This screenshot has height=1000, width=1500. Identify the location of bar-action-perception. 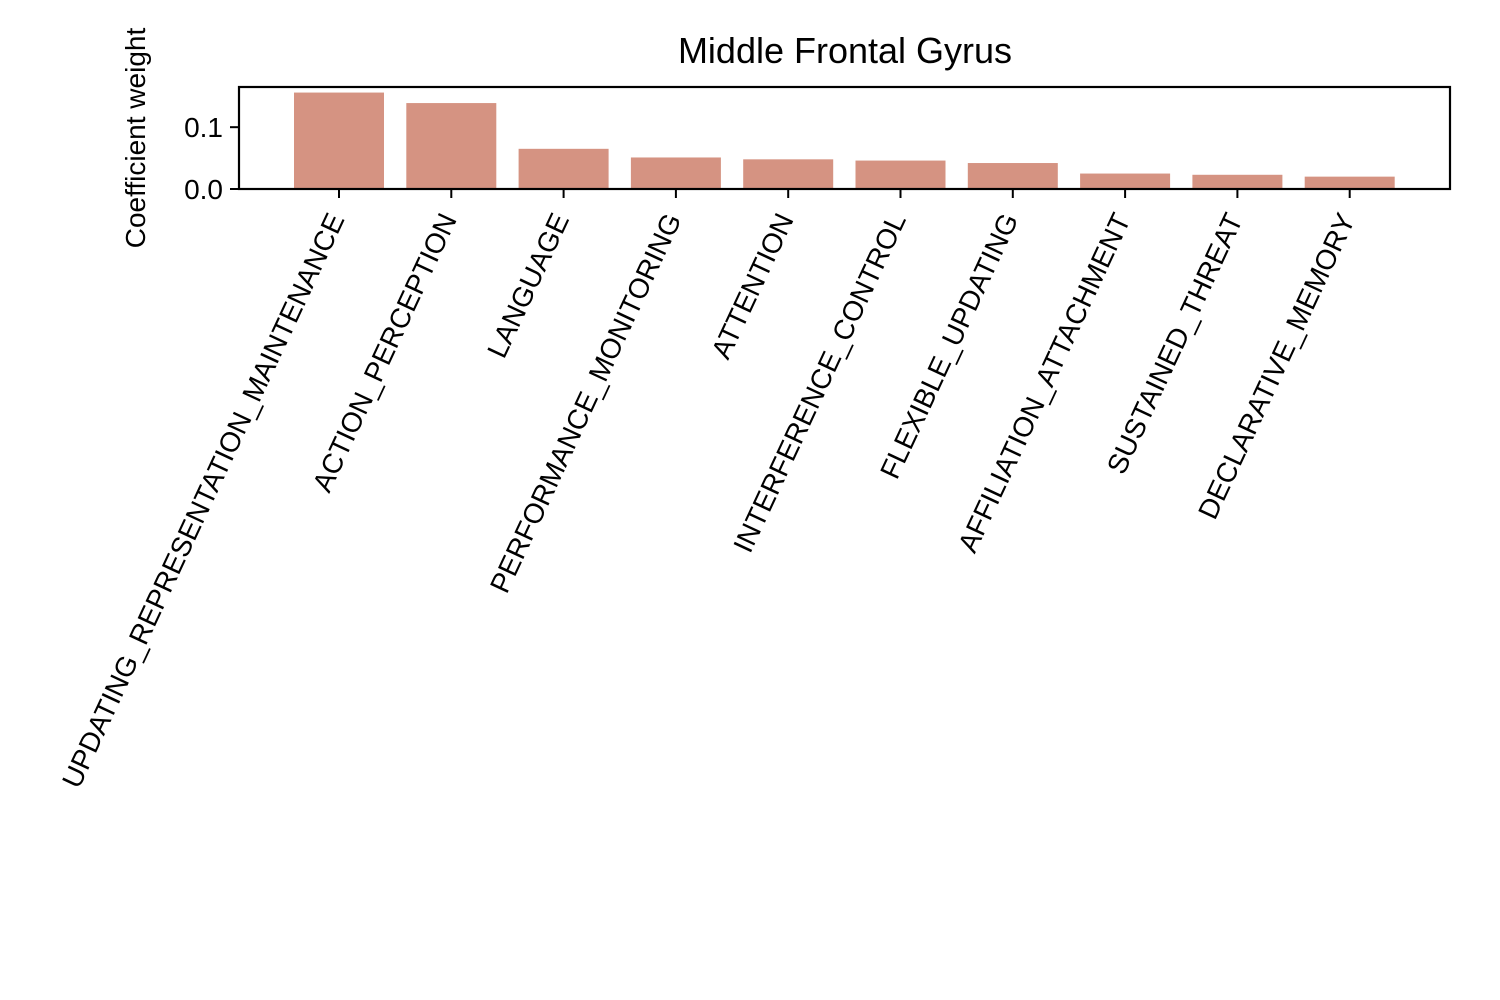
(451, 146).